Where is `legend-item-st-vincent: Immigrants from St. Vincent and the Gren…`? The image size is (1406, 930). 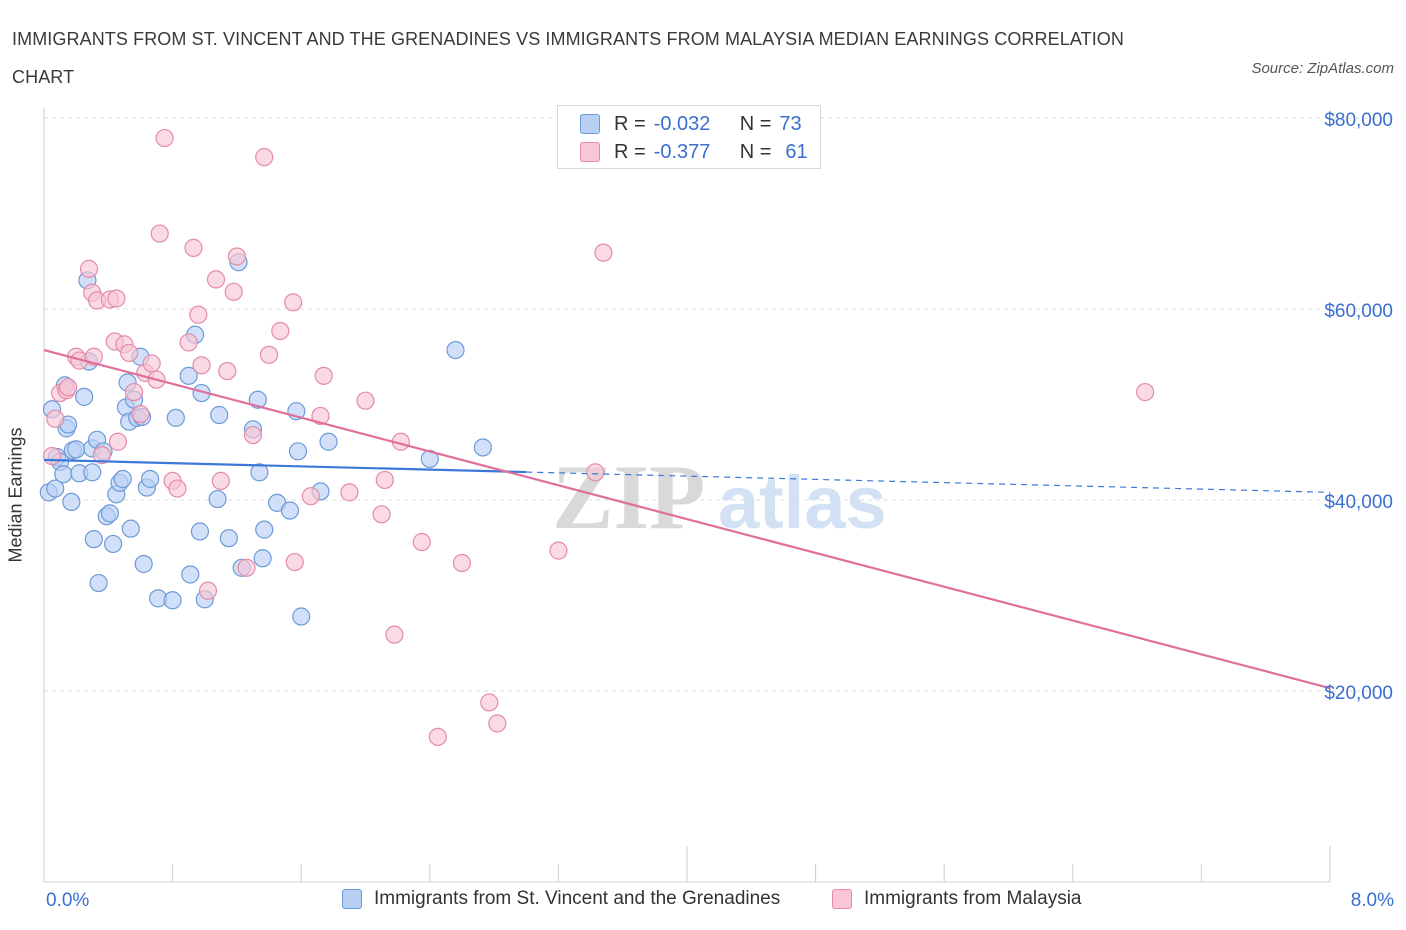 legend-item-st-vincent: Immigrants from St. Vincent and the Gren… is located at coordinates (561, 899).